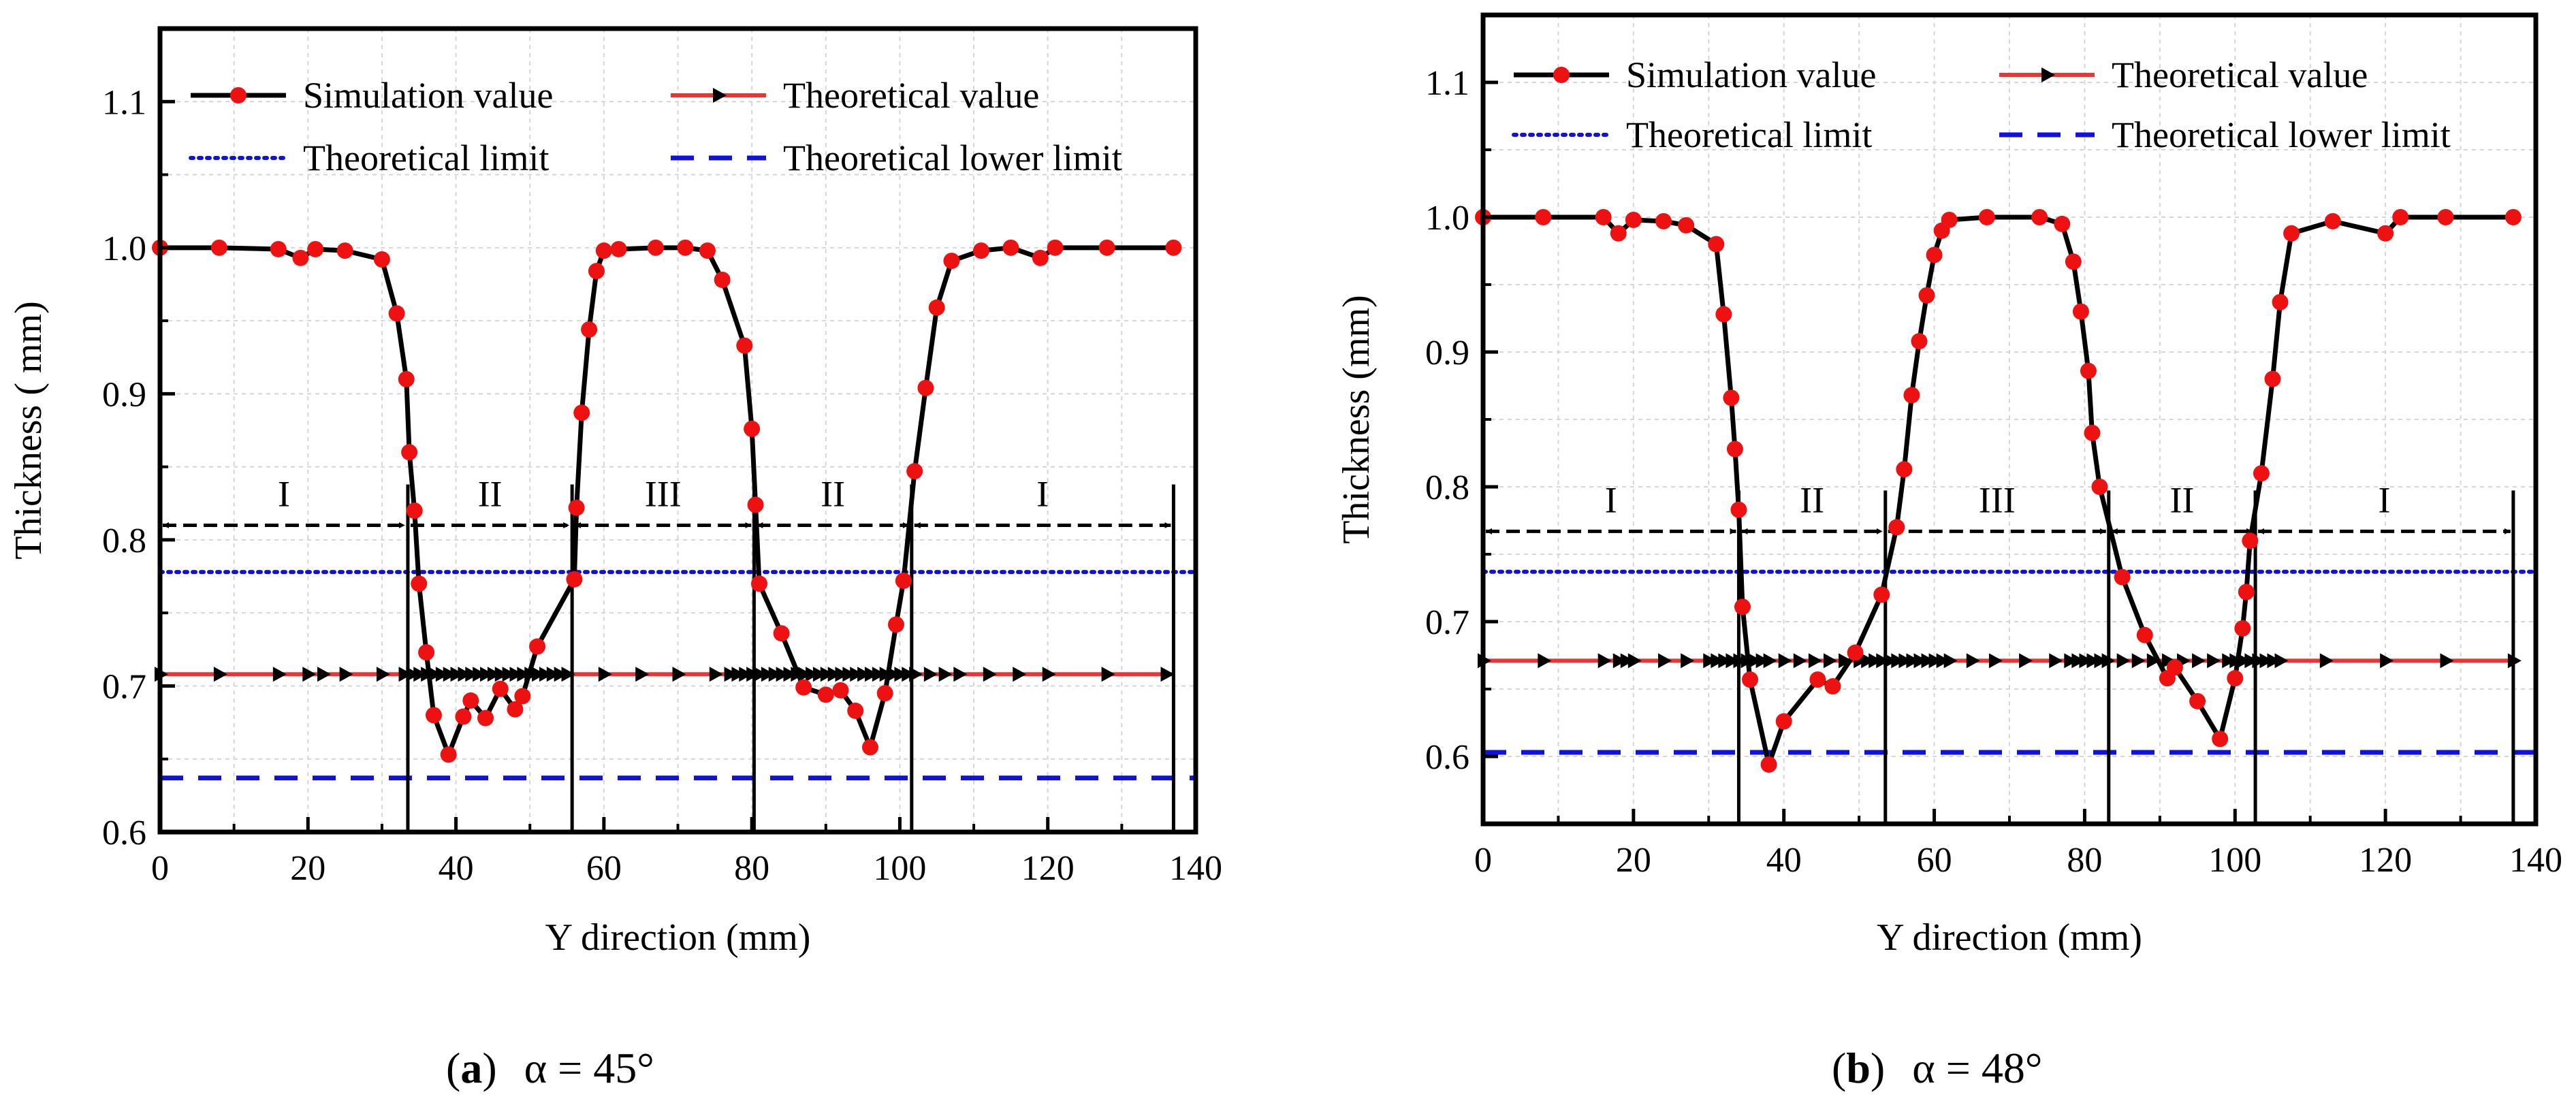 This screenshot has width=2576, height=1118. What do you see at coordinates (1751, 74) in the screenshot?
I see `legend-label-simulation: Simulation value` at bounding box center [1751, 74].